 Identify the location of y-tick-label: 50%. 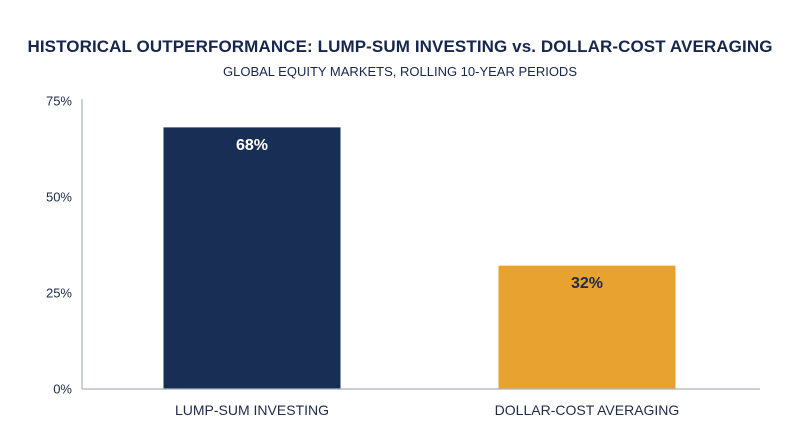
(59, 197).